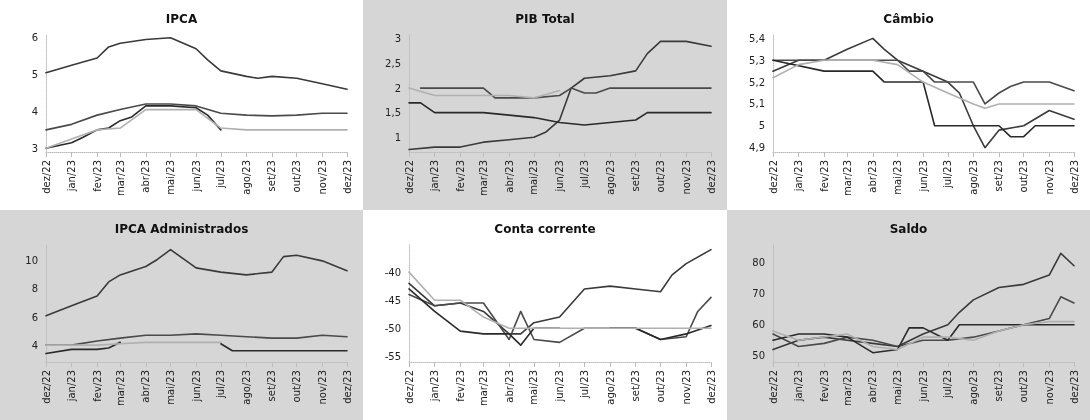 The width and height of the screenshot is (1090, 420). What do you see at coordinates (757, 82) in the screenshot?
I see `y-tick-label: 5,2` at bounding box center [757, 82].